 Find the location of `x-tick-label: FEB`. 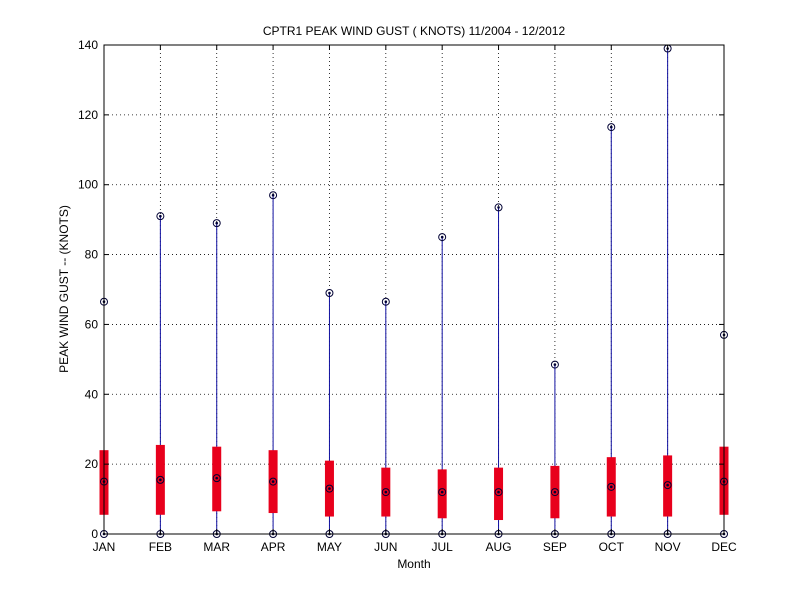

x-tick-label: FEB is located at coordinates (160, 547).